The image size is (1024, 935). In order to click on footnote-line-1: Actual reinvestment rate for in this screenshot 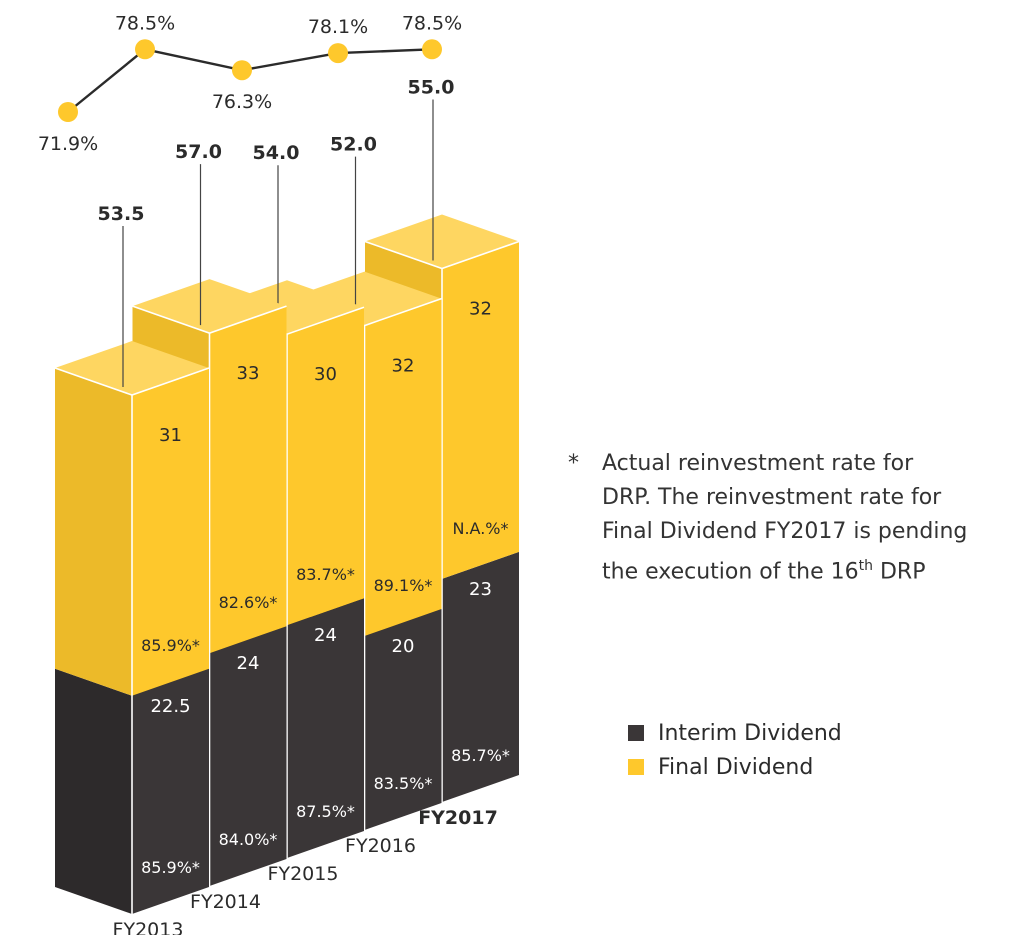, I will do `click(758, 463)`.